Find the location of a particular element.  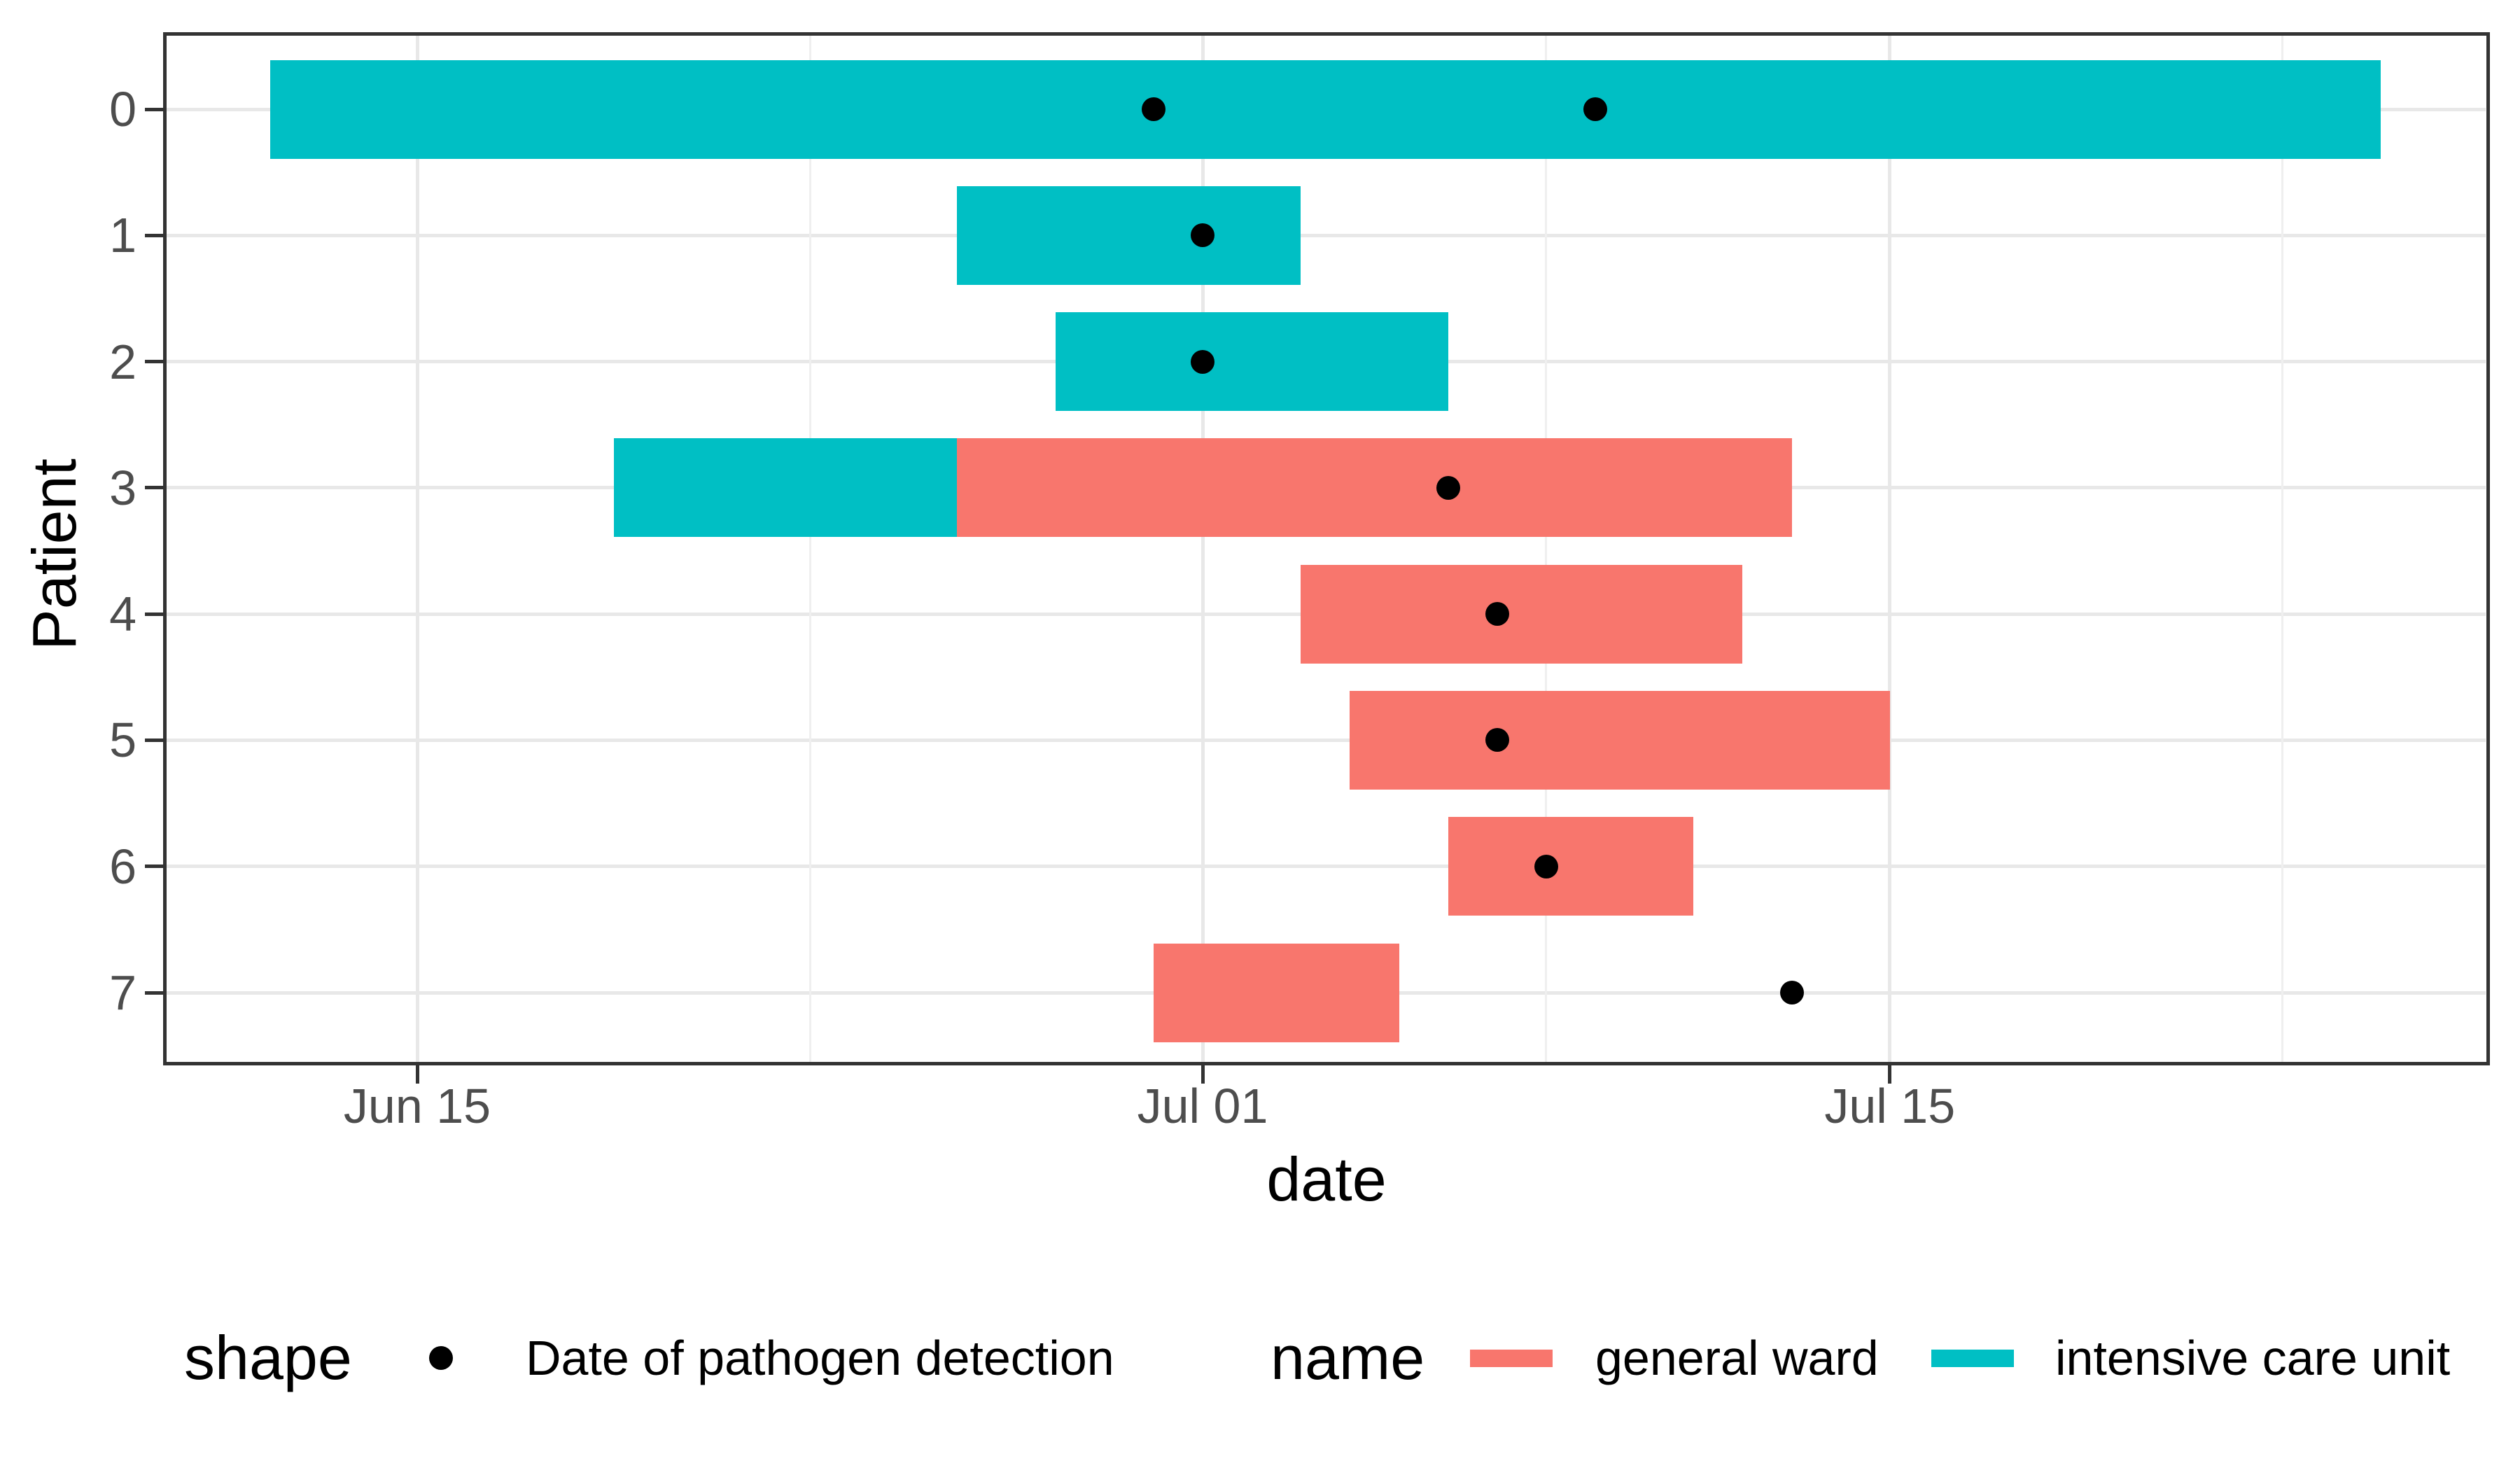

y-axis-tick-label: 5 is located at coordinates (122, 740).